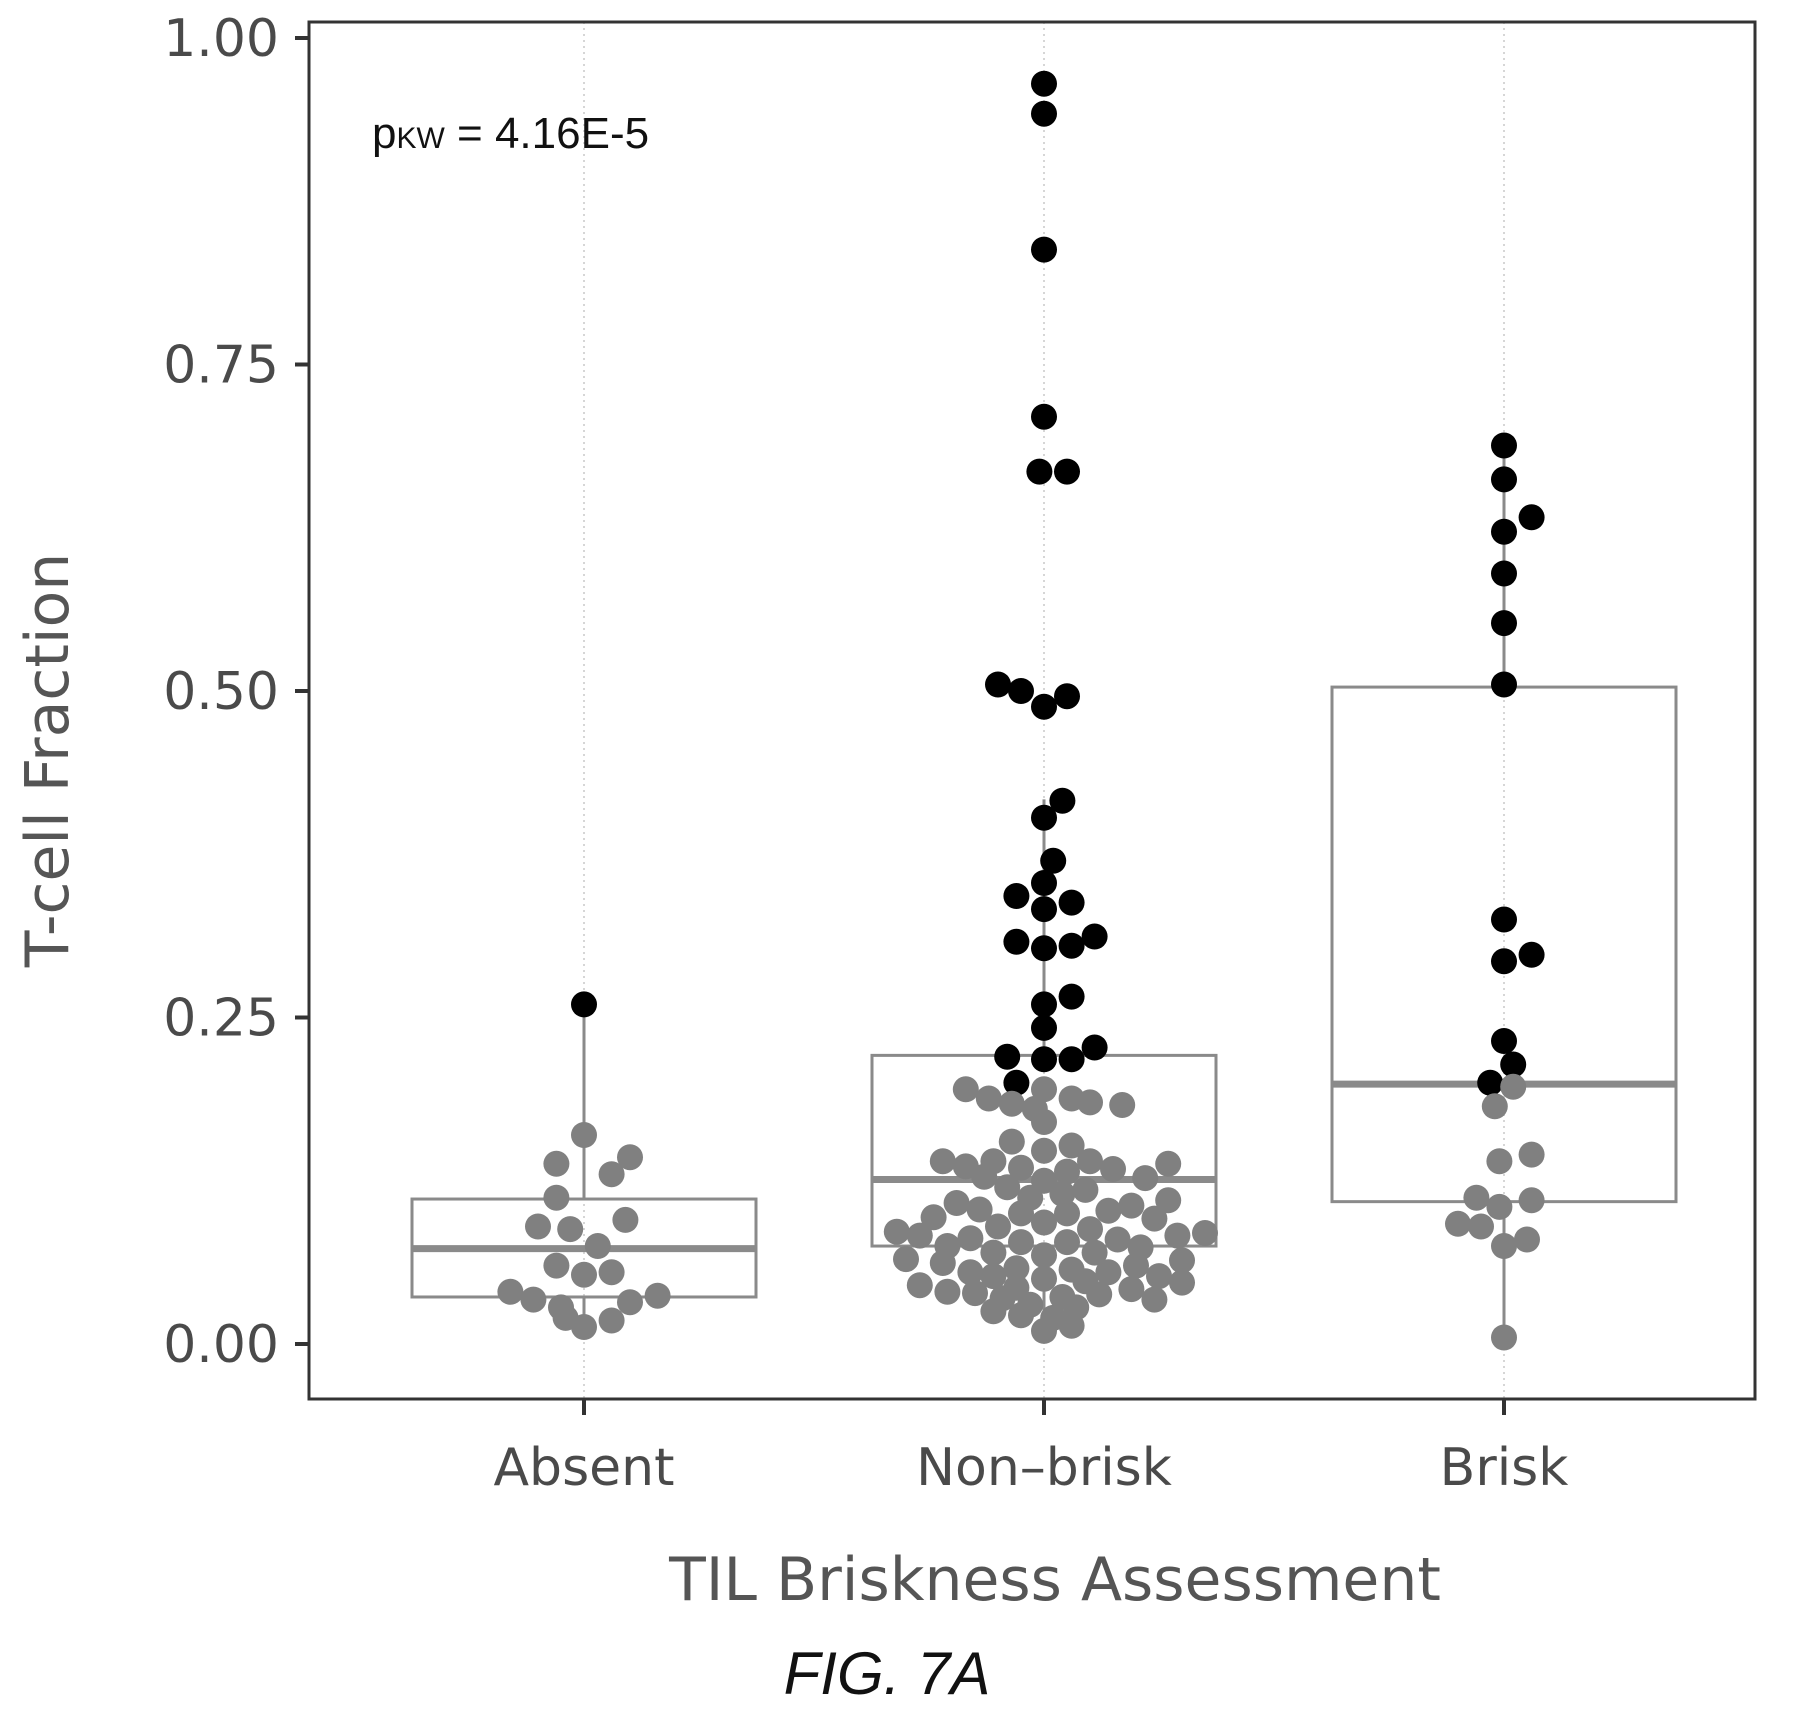 The height and width of the screenshot is (1714, 1793). What do you see at coordinates (547, 133) in the screenshot?
I see `p-value-text: = 4.16E-5` at bounding box center [547, 133].